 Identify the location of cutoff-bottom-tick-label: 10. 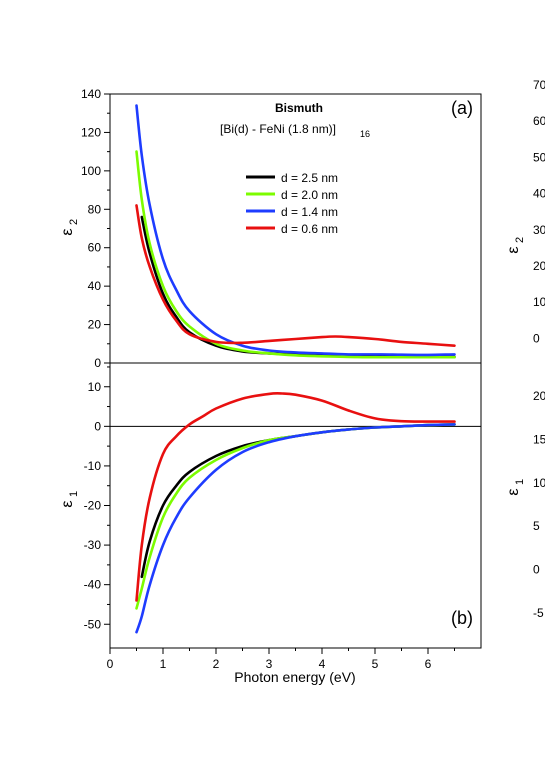
(539, 483).